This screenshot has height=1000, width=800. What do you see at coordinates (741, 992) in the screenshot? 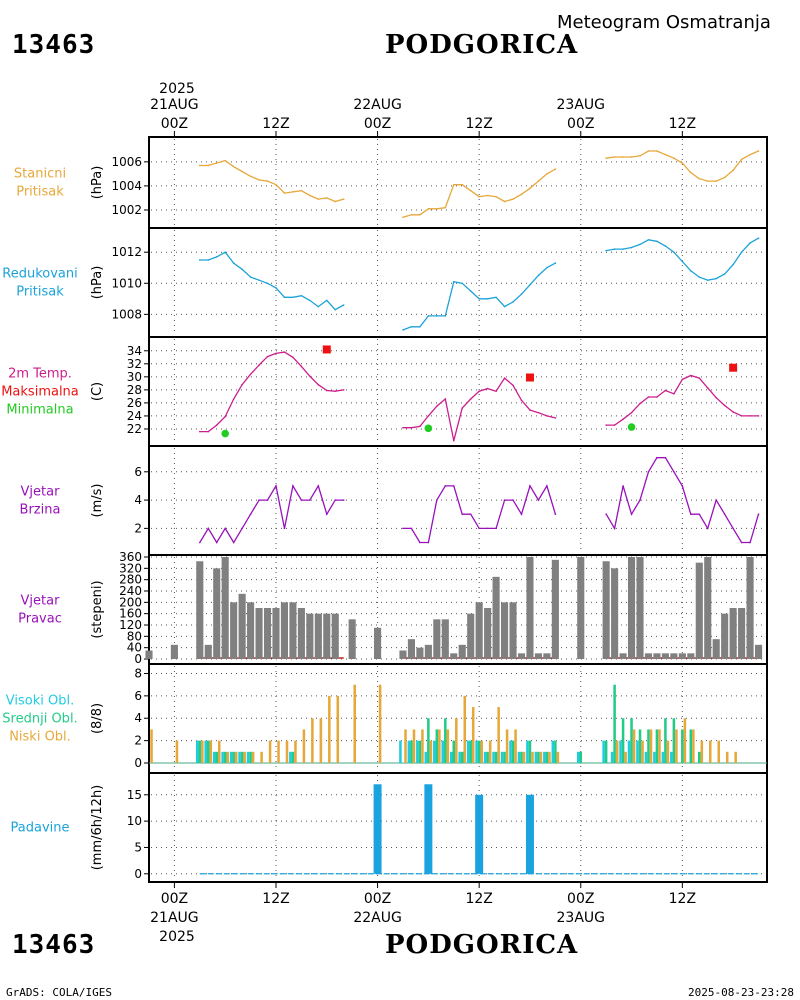
I see `timestamp-label: 2025-08-23-23:28` at bounding box center [741, 992].